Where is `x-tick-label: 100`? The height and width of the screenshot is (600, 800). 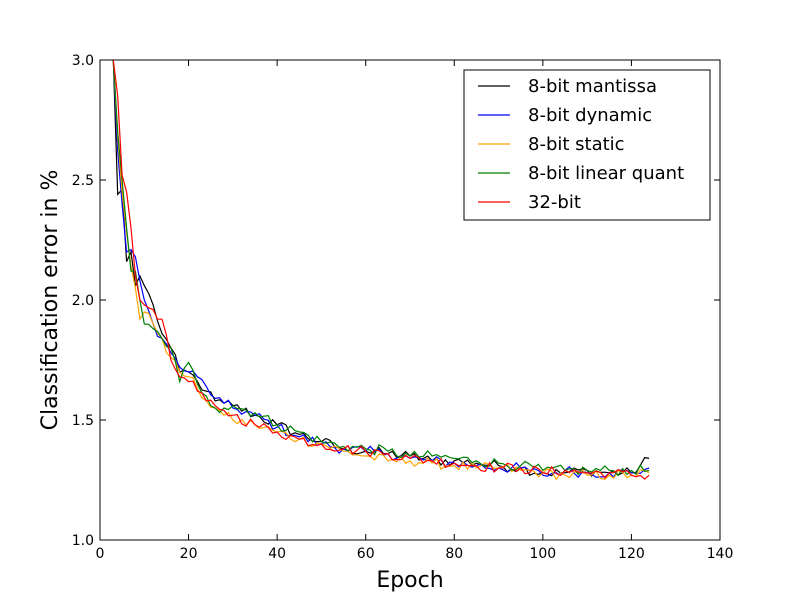 x-tick-label: 100 is located at coordinates (542, 554).